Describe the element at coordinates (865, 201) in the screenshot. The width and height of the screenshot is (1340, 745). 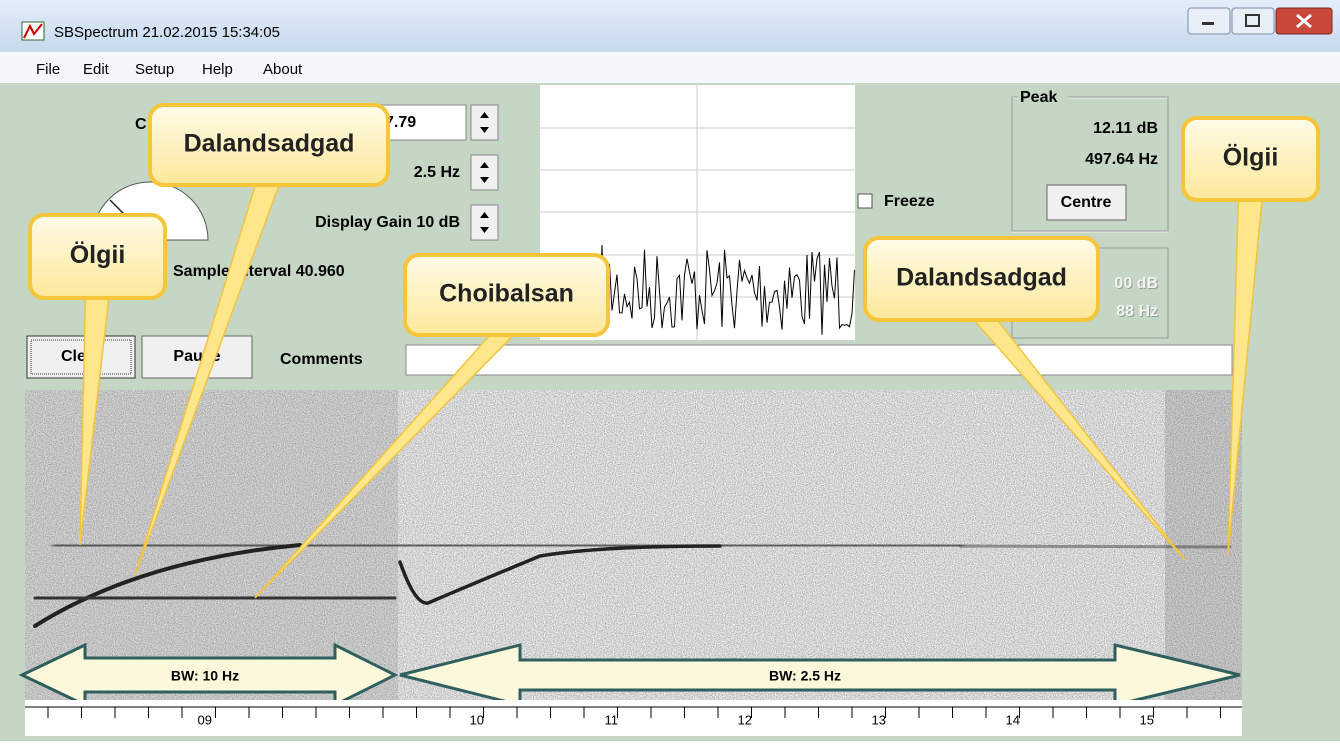
I see `freeze-checkbox` at that location.